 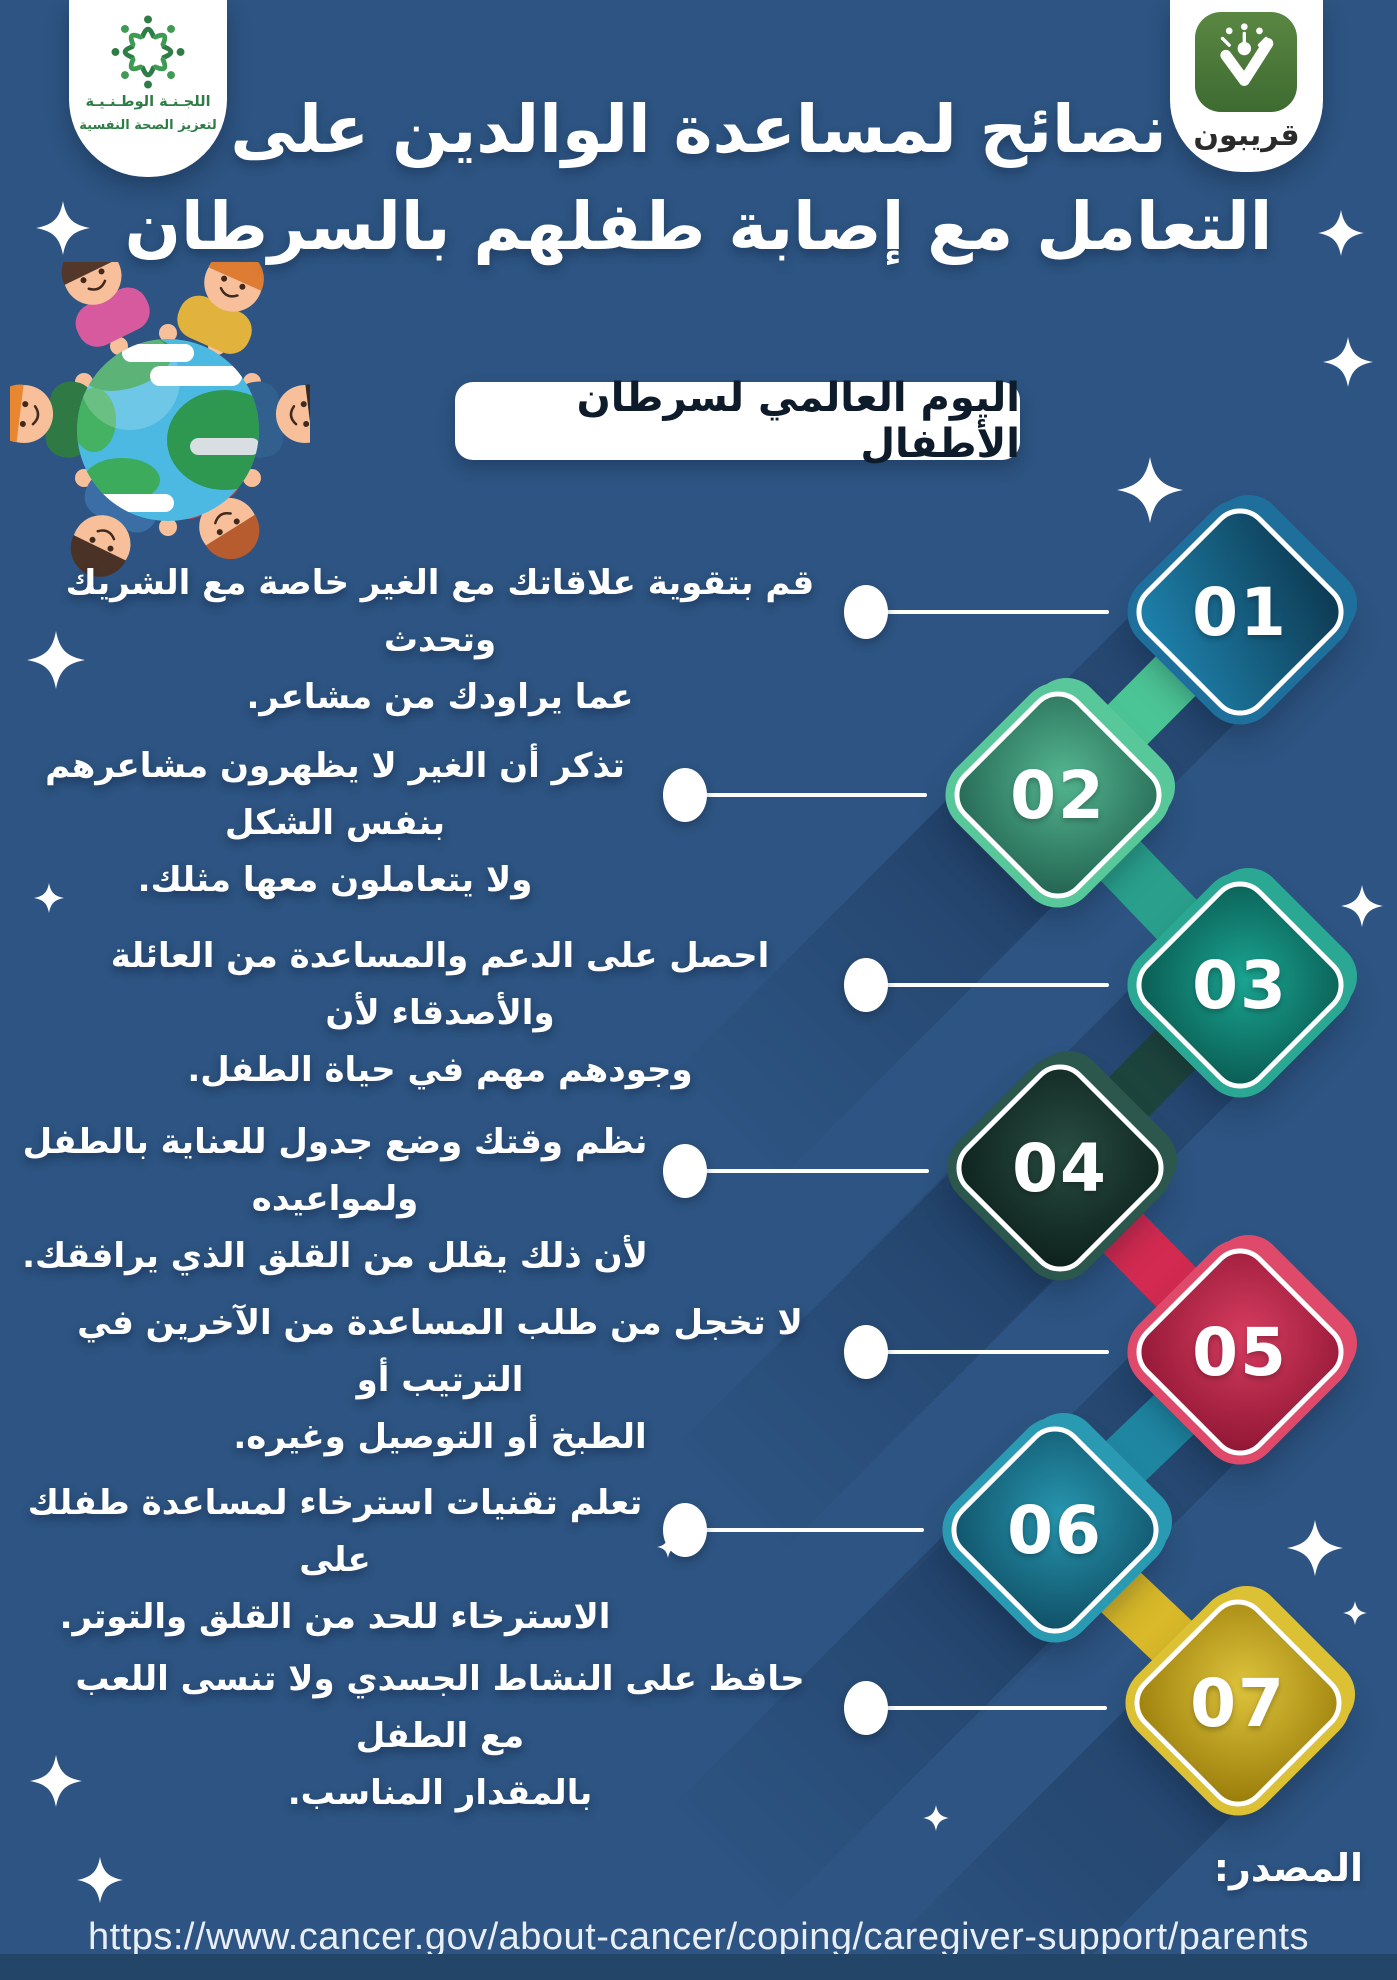 I want to click on globe-icon, so click(x=169, y=410).